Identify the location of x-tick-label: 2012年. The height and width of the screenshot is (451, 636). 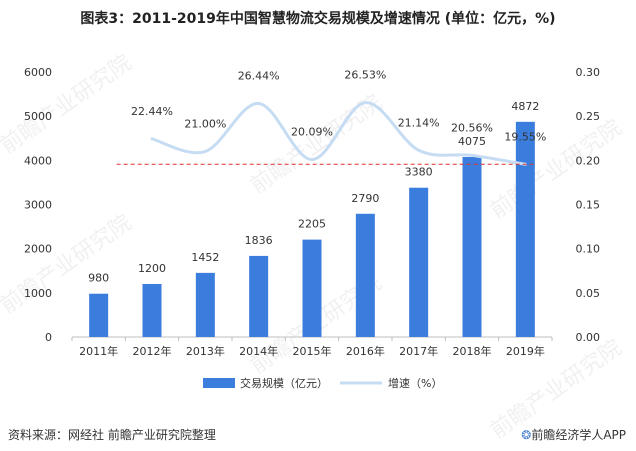
(152, 351).